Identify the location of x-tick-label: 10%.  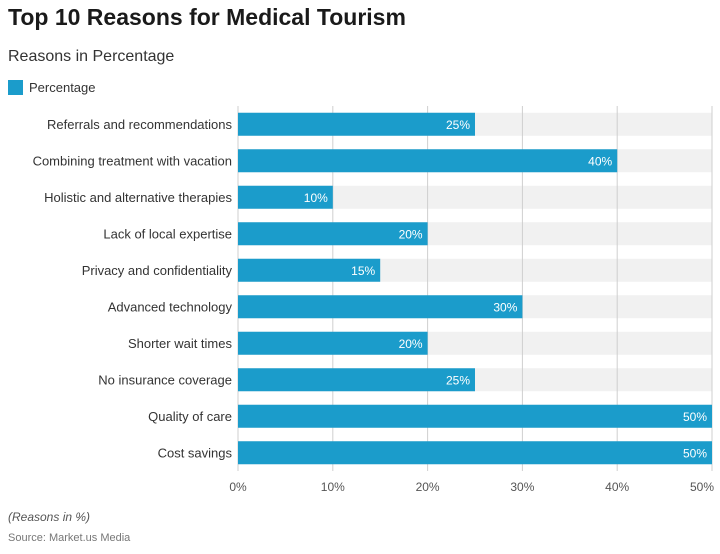
(333, 487).